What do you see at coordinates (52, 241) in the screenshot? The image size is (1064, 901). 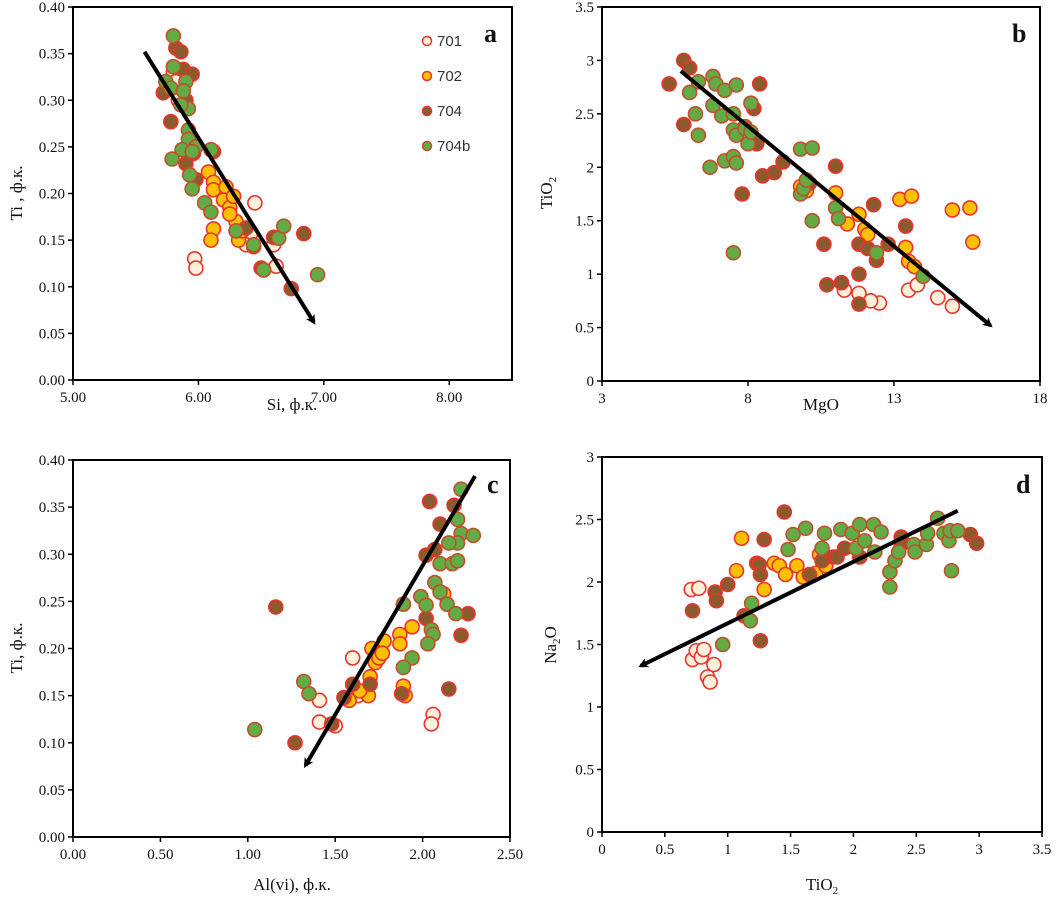 I see `y-tick-label: 0.15` at bounding box center [52, 241].